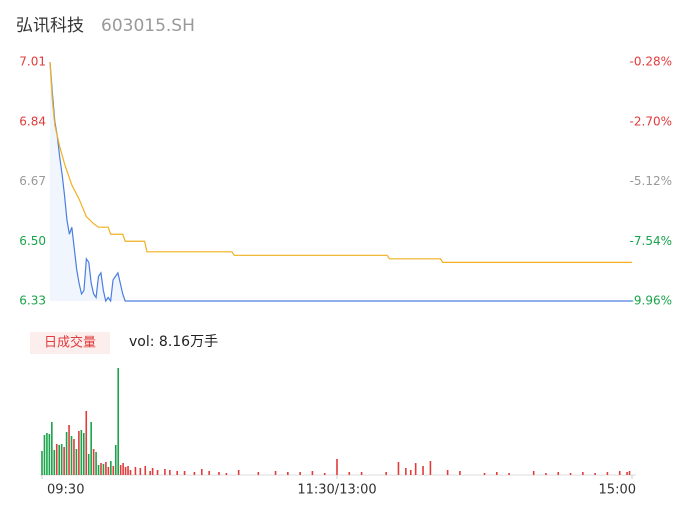  What do you see at coordinates (32, 301) in the screenshot?
I see `y-tick-label: 6.33` at bounding box center [32, 301].